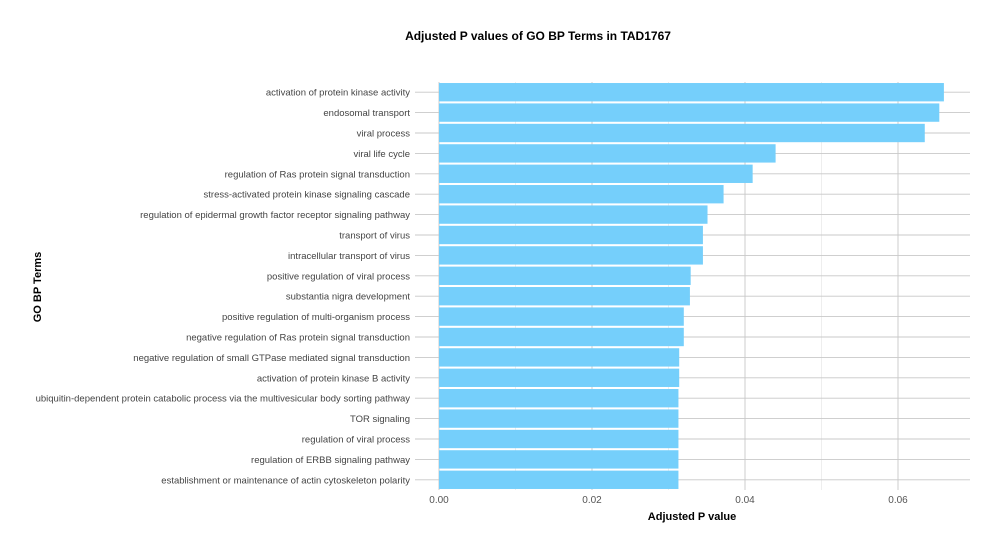 This screenshot has height=550, width=1000. What do you see at coordinates (692, 517) in the screenshot?
I see `x-axis-title: Adjusted P value` at bounding box center [692, 517].